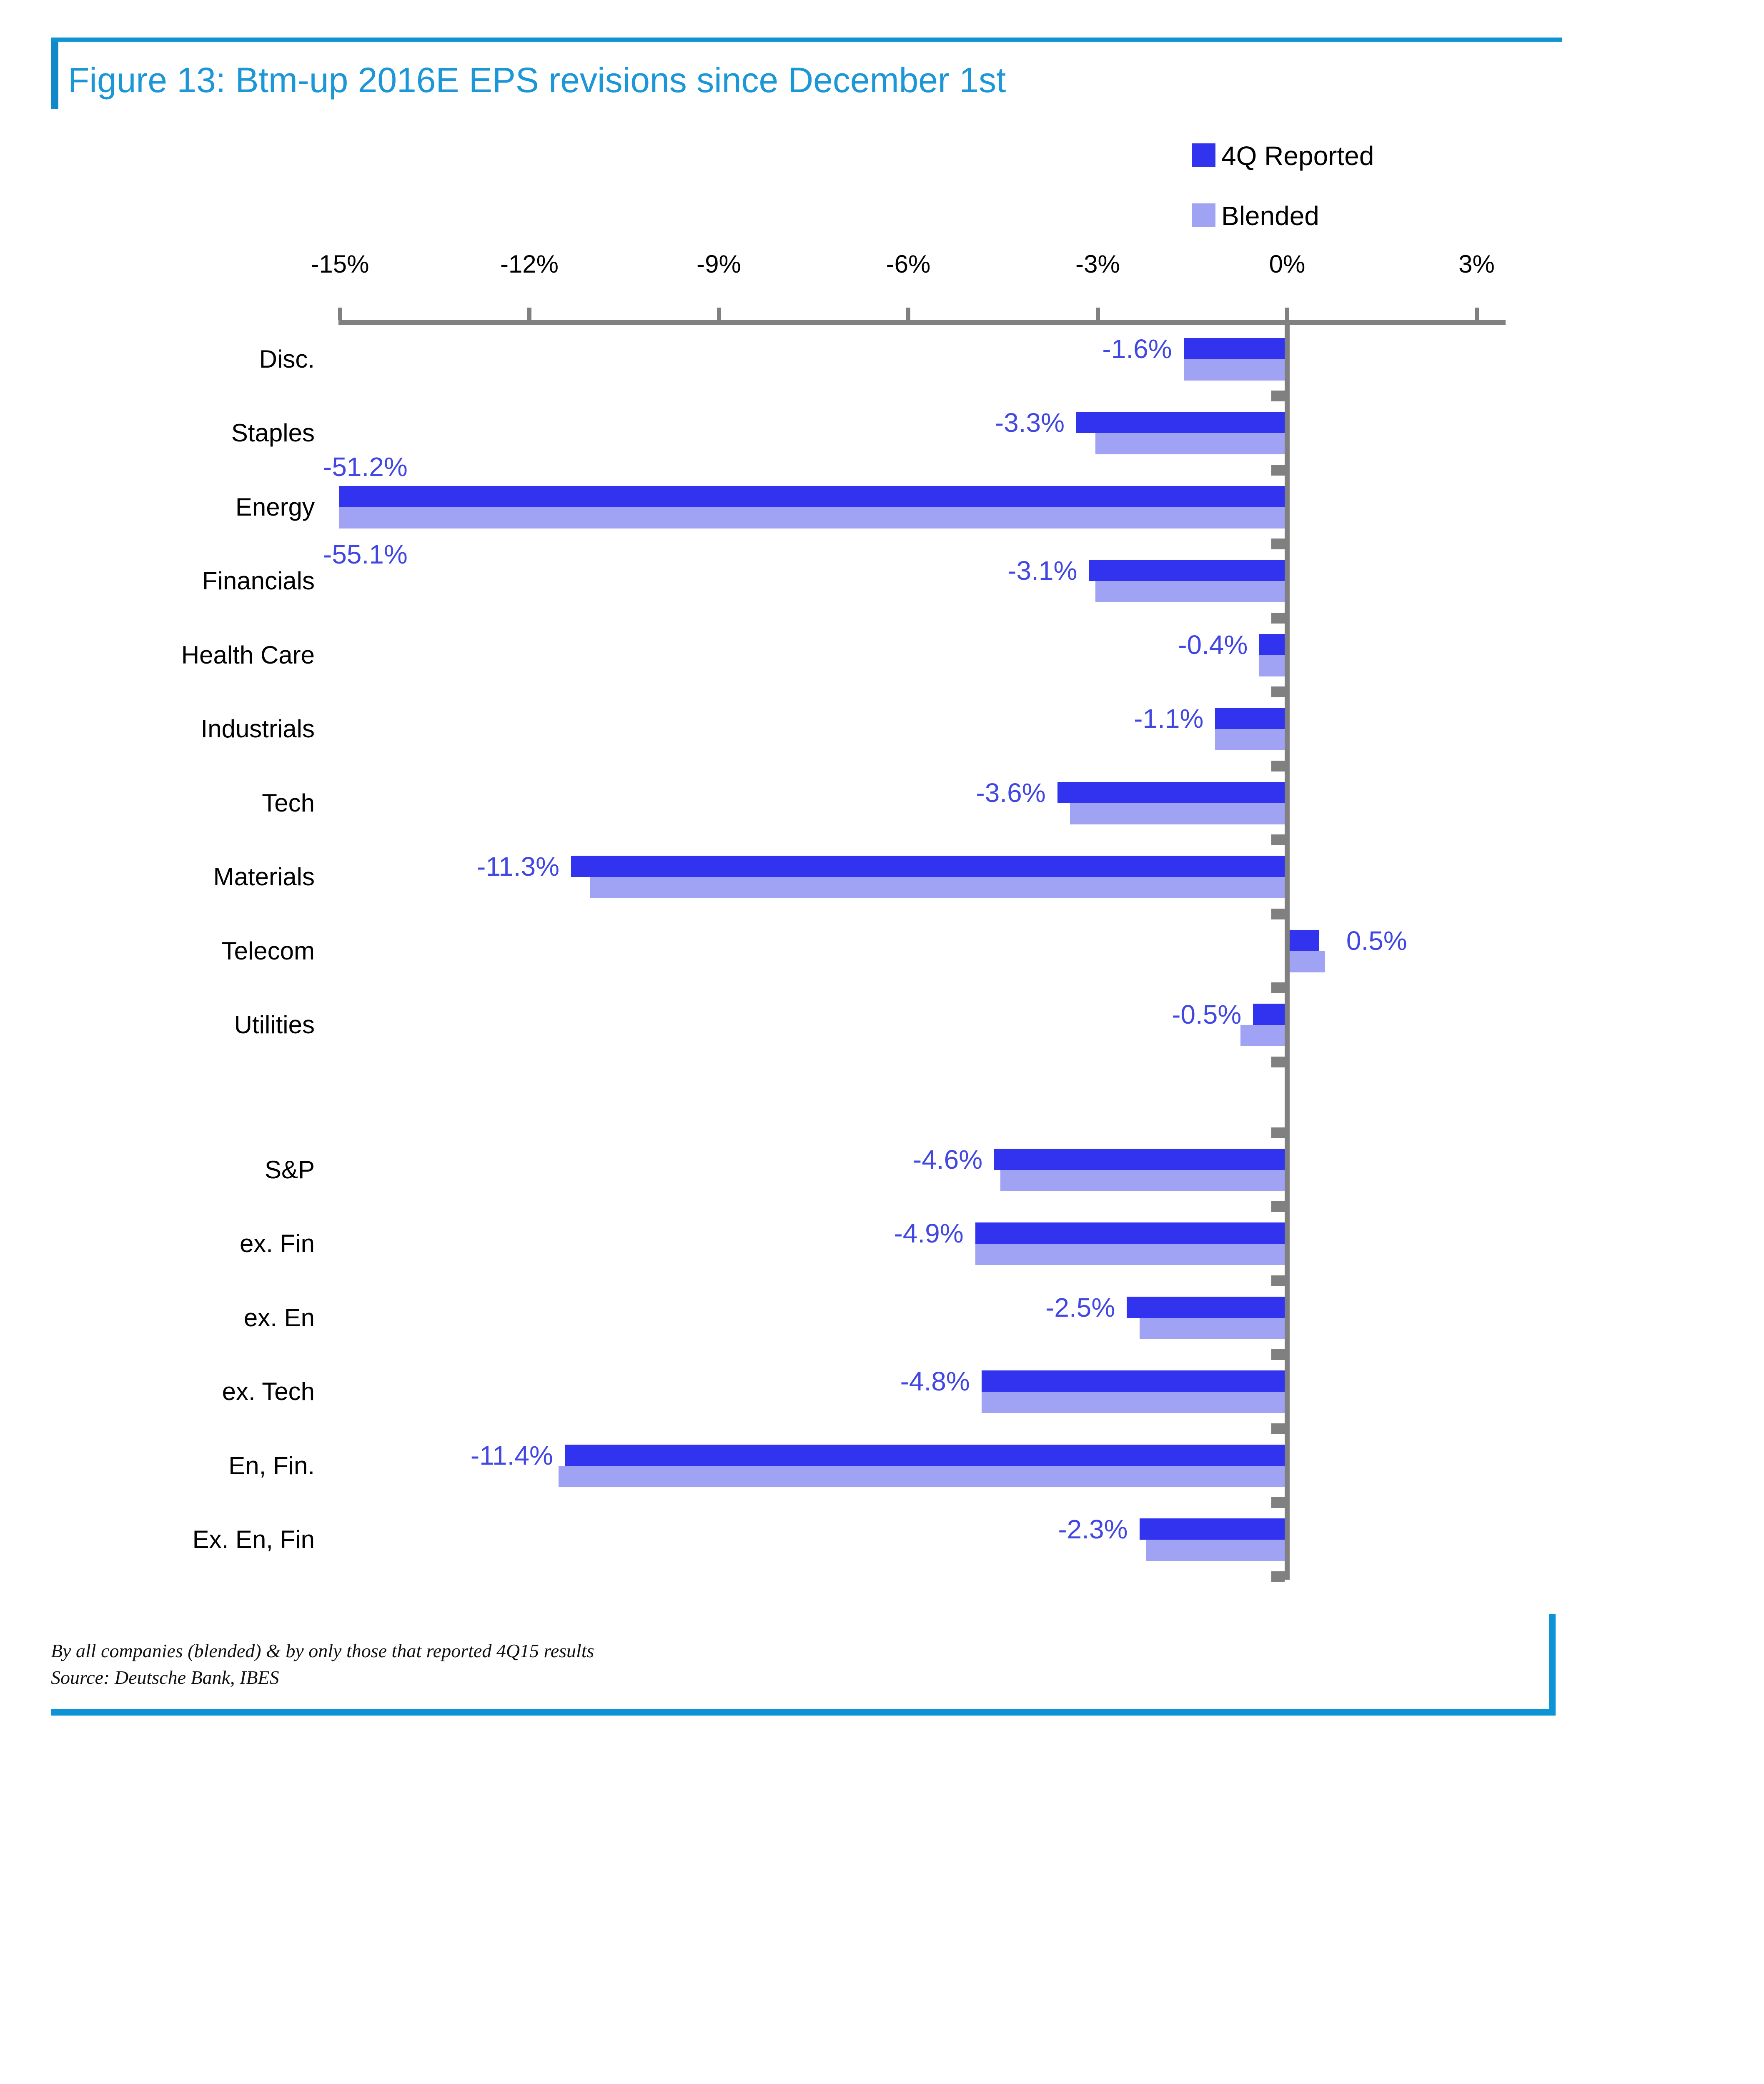 The height and width of the screenshot is (2084, 1764). What do you see at coordinates (1272, 665) in the screenshot?
I see `bar-blended-health-care` at bounding box center [1272, 665].